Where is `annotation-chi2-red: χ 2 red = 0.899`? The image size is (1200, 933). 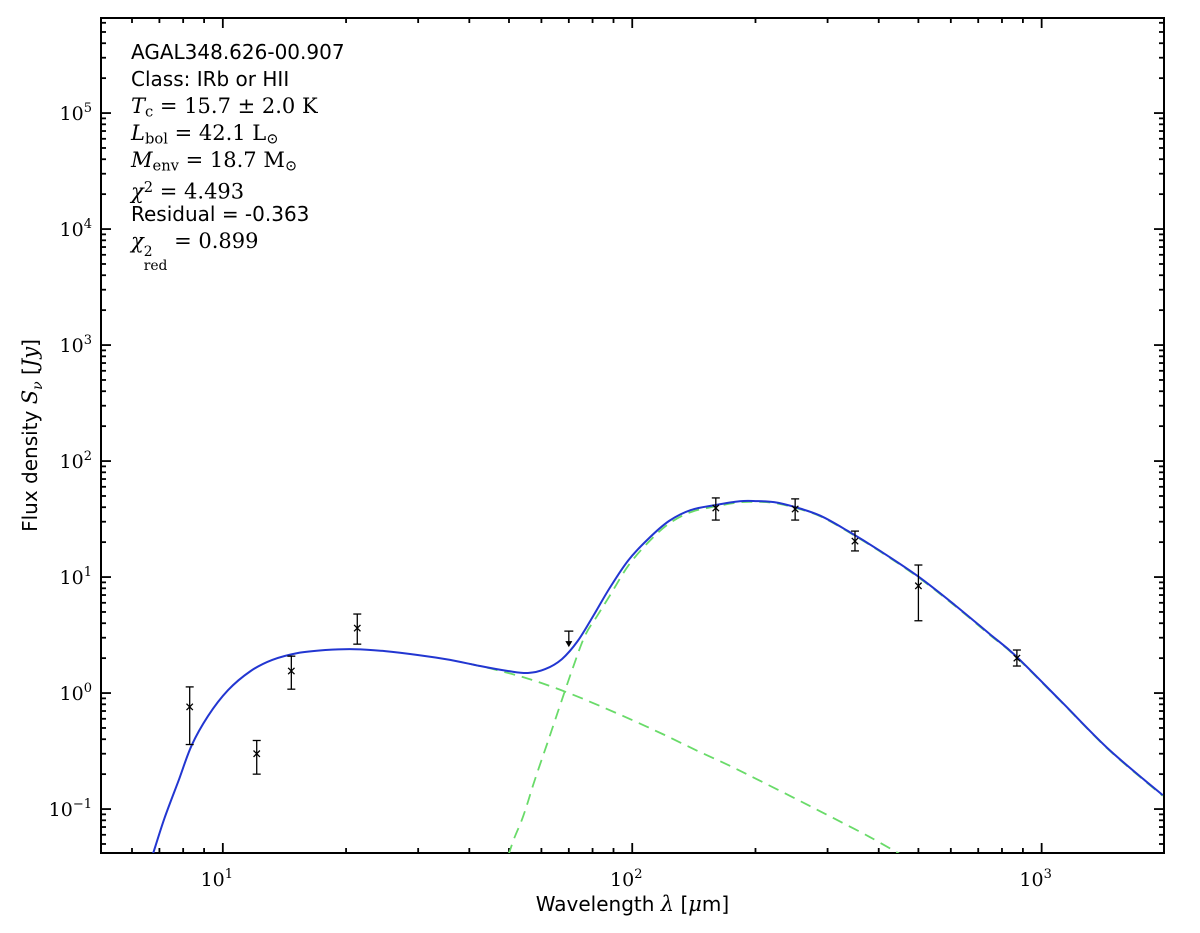 annotation-chi2-red: χ 2 red = 0.899 is located at coordinates (195, 252).